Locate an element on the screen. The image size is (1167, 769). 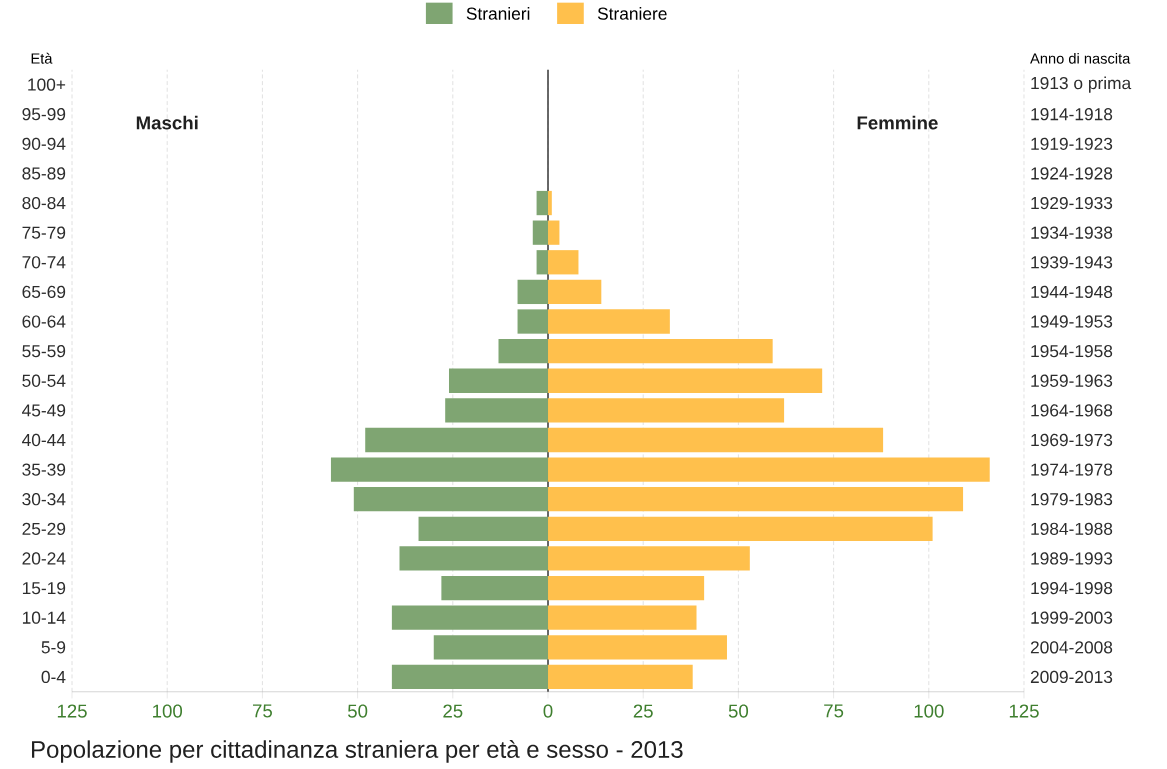
y2-tick-label: 1969-1973 is located at coordinates (1072, 440).